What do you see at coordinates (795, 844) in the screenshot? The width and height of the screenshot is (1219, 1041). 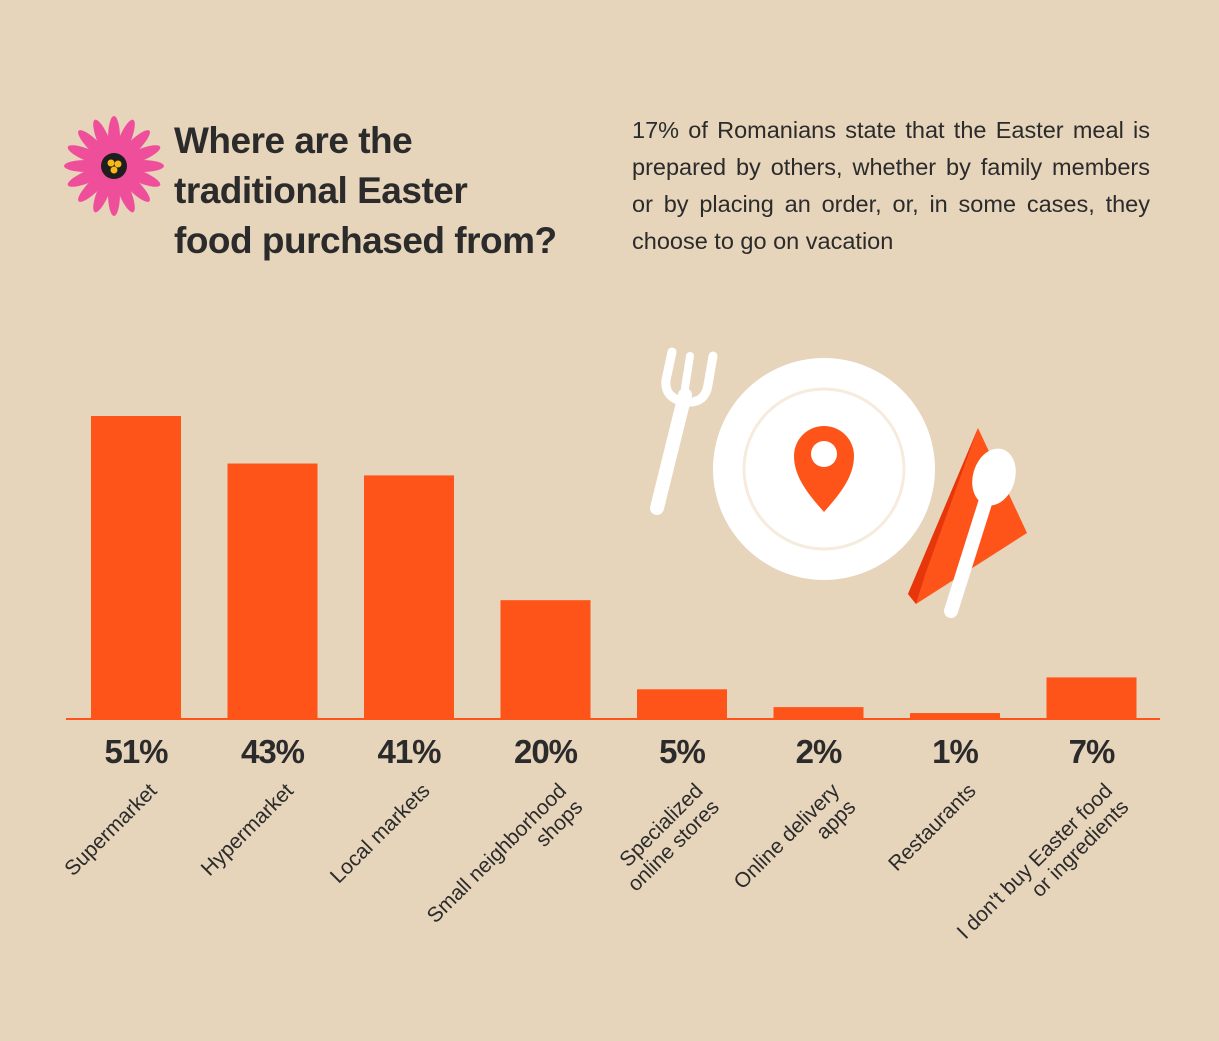 I see `category-label: Online deliveryapps` at bounding box center [795, 844].